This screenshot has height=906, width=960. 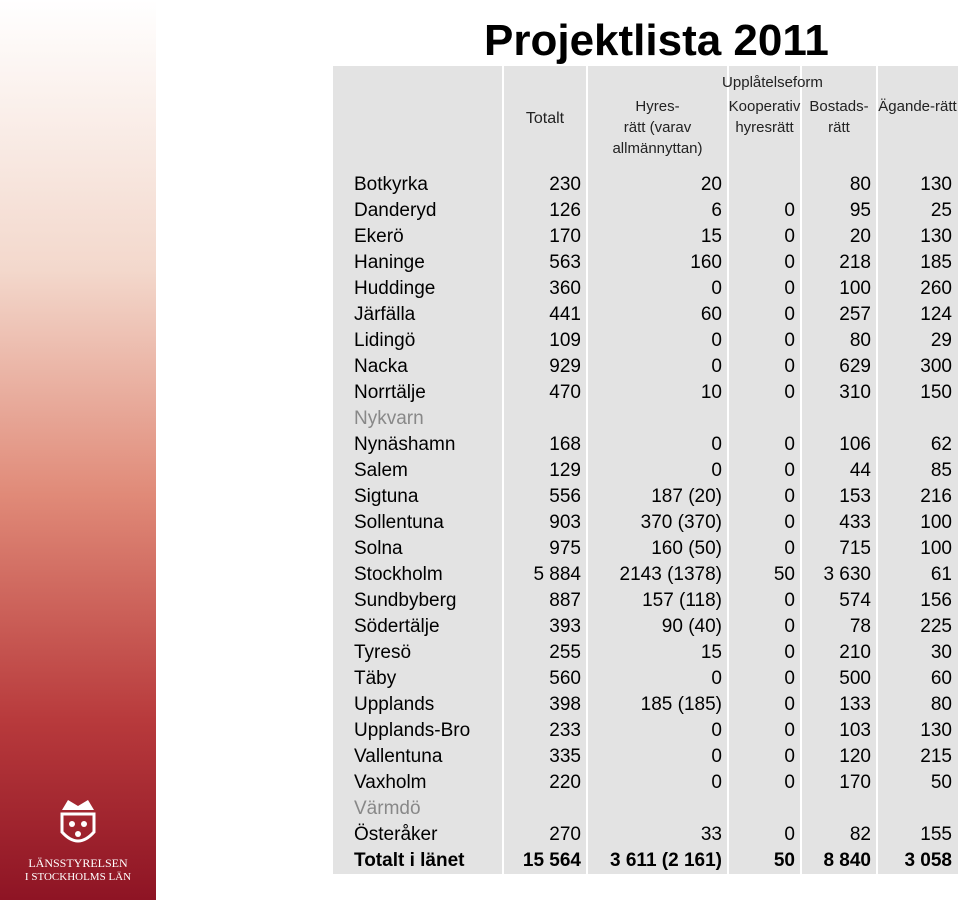 I want to click on cell: 225, so click(x=936, y=626).